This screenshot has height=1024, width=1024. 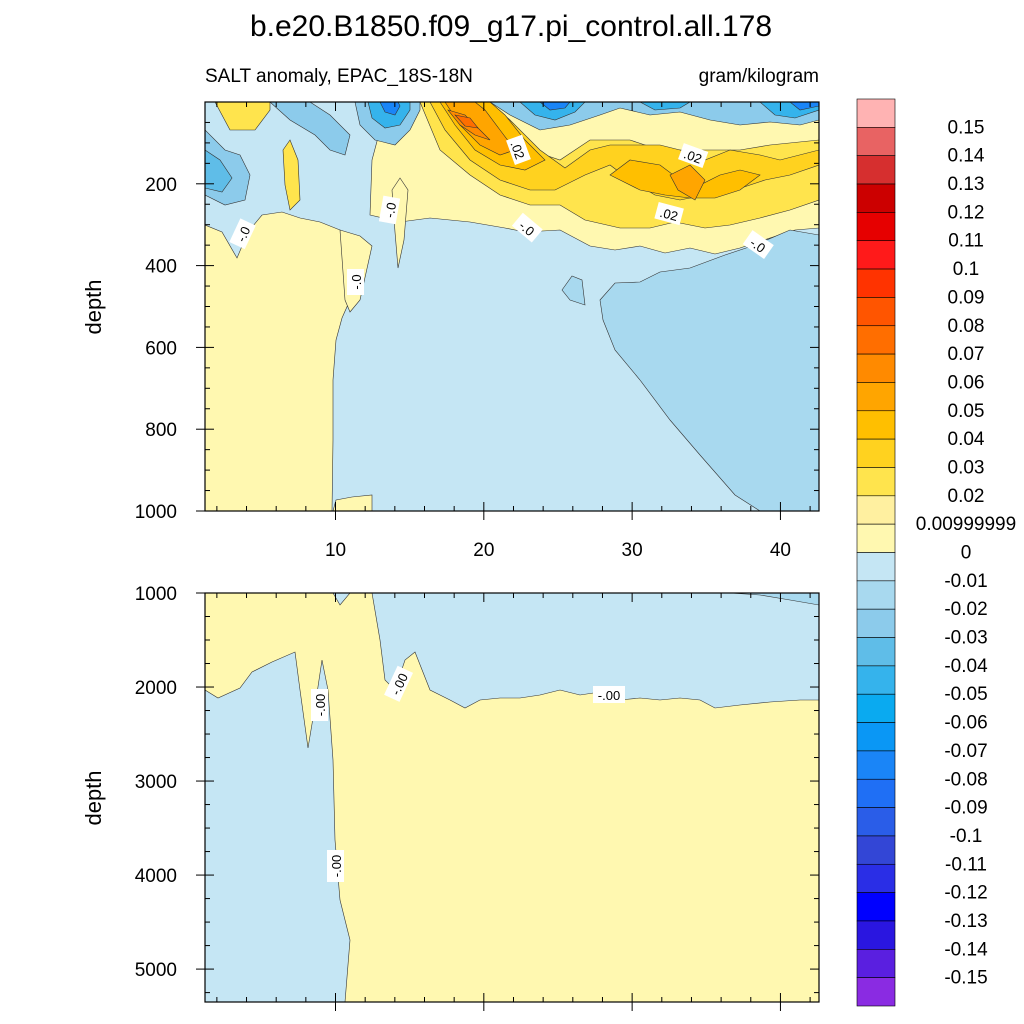 I want to click on lower-y-tick-label: 1000, so click(x=156, y=594).